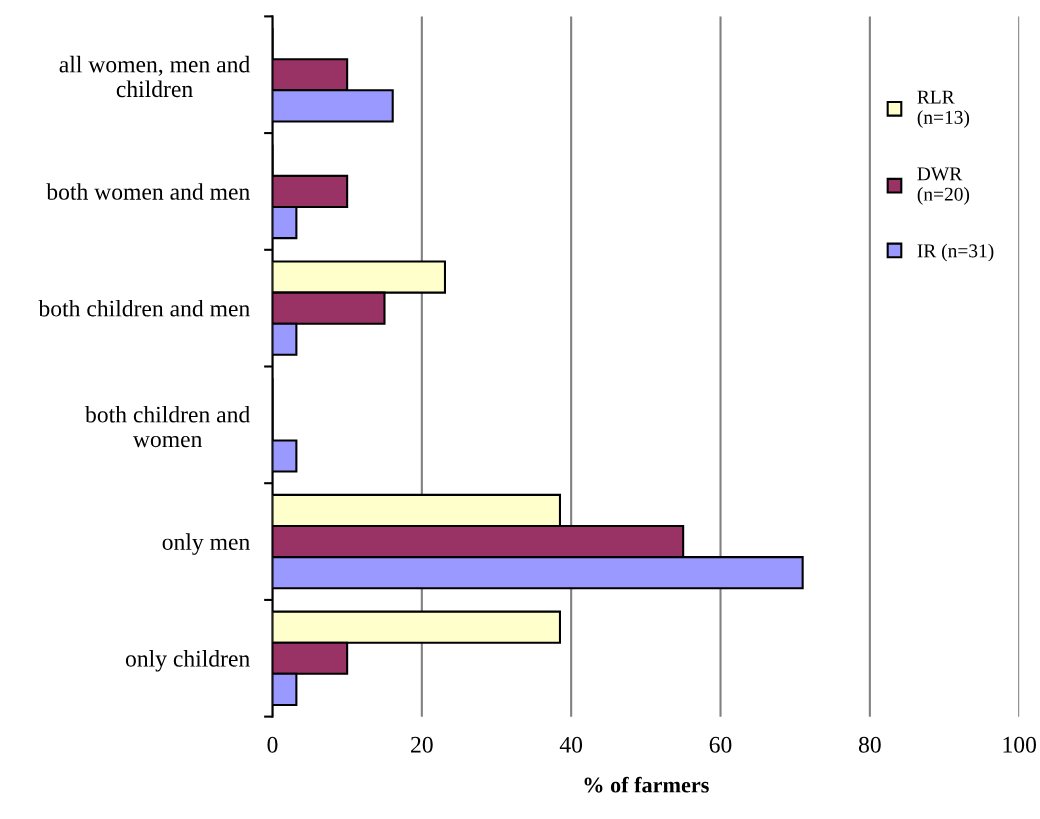  I want to click on x-tick-label: 40, so click(571, 744).